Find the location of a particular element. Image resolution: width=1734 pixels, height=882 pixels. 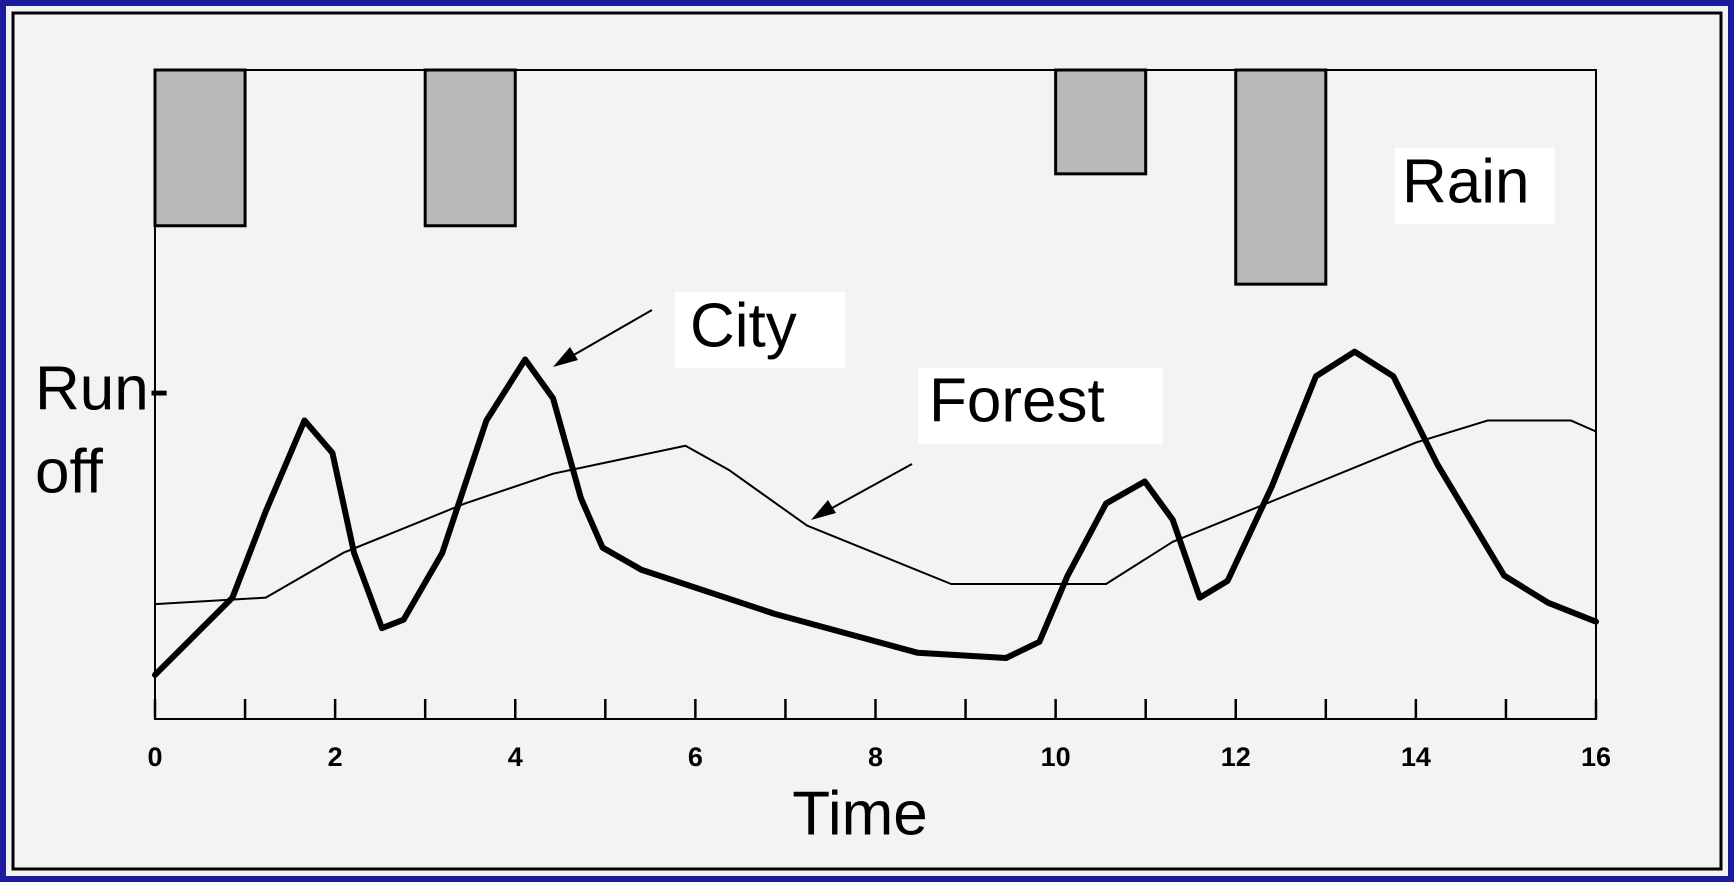

x-tick-label: 16 is located at coordinates (1596, 757).